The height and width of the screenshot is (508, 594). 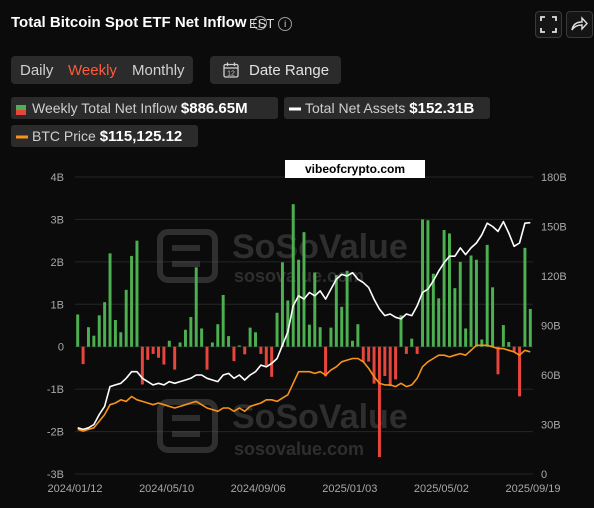 I want to click on title-text: Total Bitcoin Spot ETF Net Inflow, so click(x=129, y=22).